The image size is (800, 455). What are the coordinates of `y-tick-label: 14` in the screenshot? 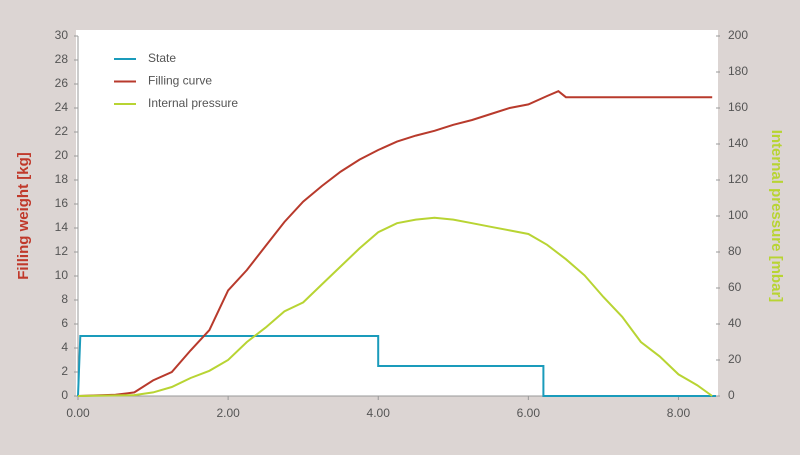 It's located at (62, 227).